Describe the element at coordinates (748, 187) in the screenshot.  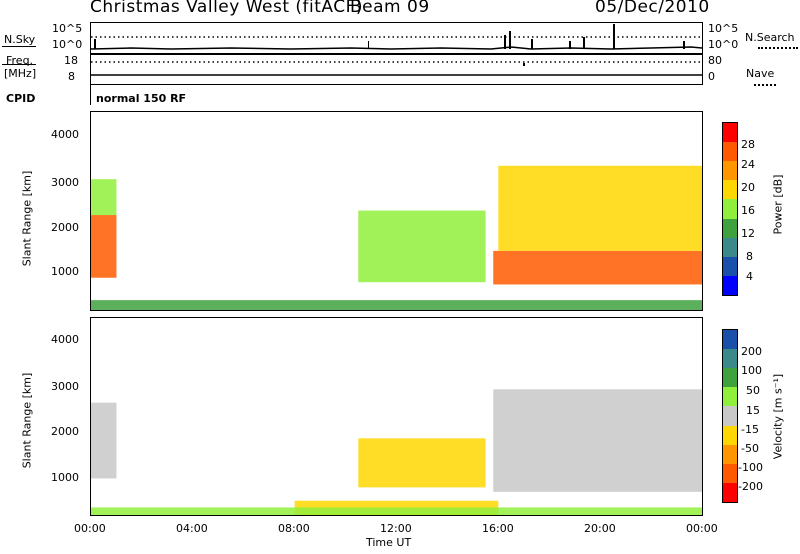
I see `power-cb-tick-20: 20` at that location.